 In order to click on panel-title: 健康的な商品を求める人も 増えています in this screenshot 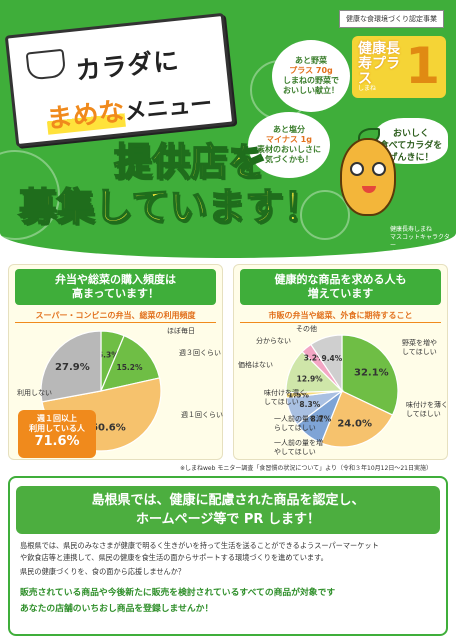, I will do `click(340, 287)`.